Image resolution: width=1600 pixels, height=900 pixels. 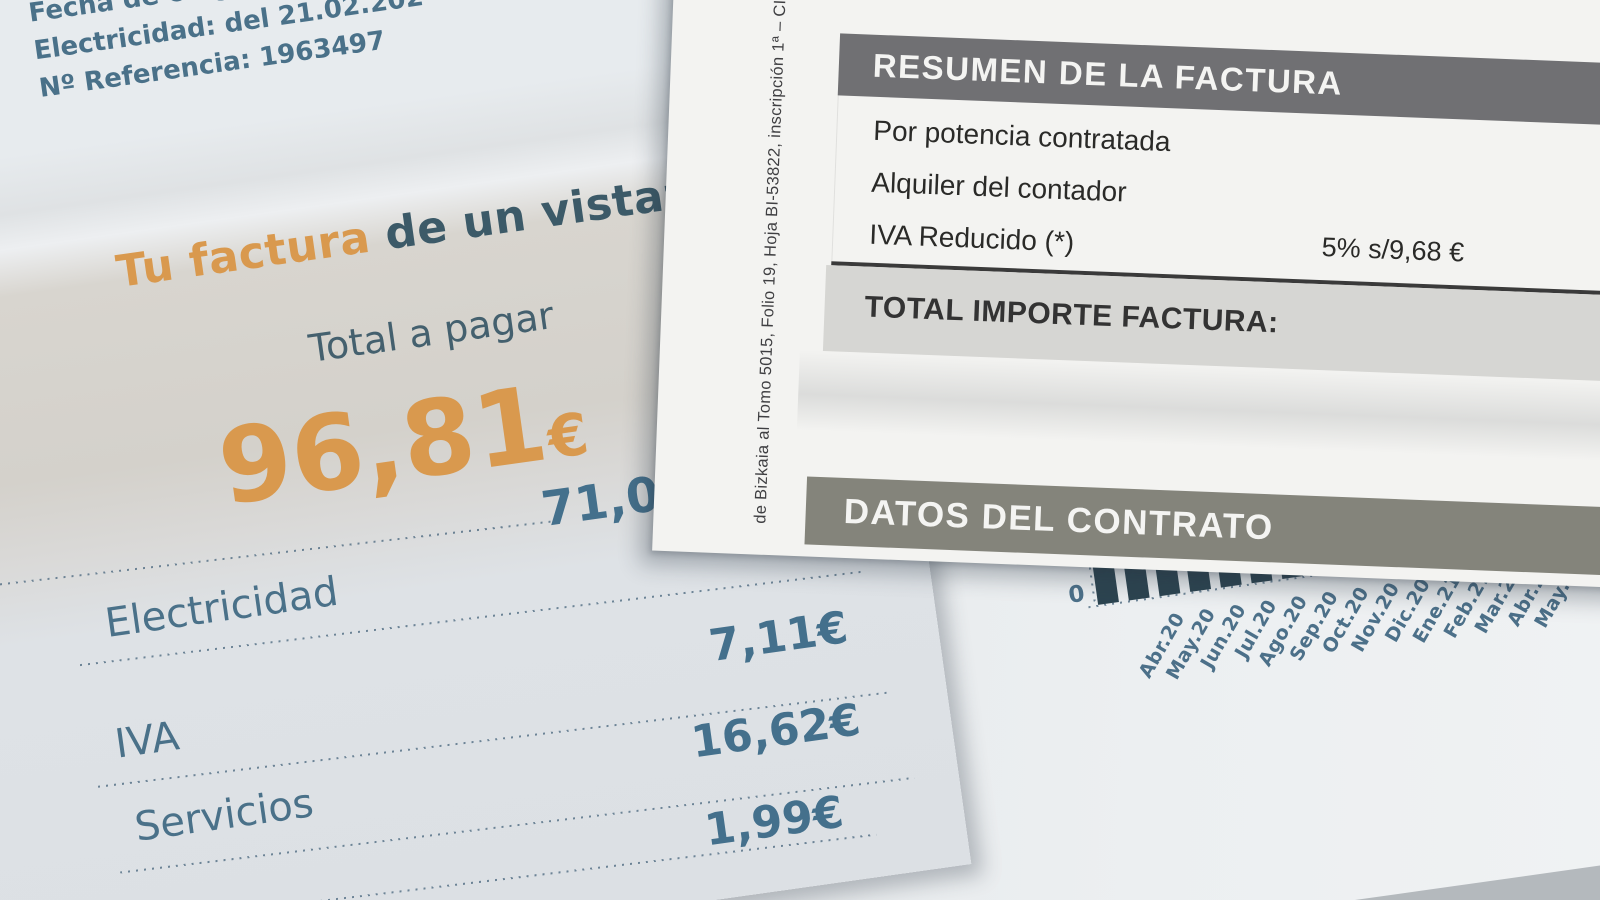 I want to click on row-label-electricidad: Electricidad, so click(x=222, y=607).